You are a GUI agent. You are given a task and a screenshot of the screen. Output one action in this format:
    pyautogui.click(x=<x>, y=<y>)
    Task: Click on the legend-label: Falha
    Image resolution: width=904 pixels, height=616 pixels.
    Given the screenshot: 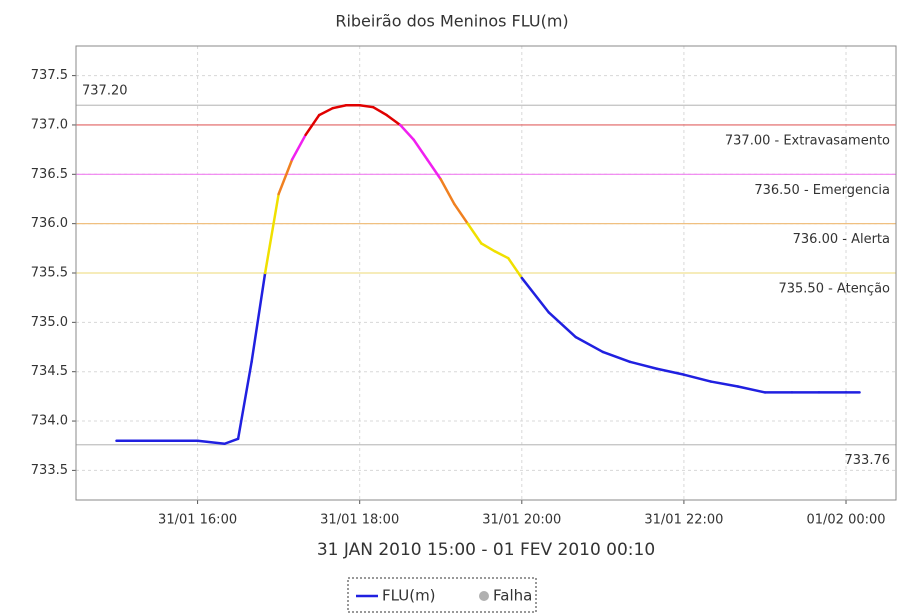 What is the action you would take?
    pyautogui.click(x=512, y=596)
    